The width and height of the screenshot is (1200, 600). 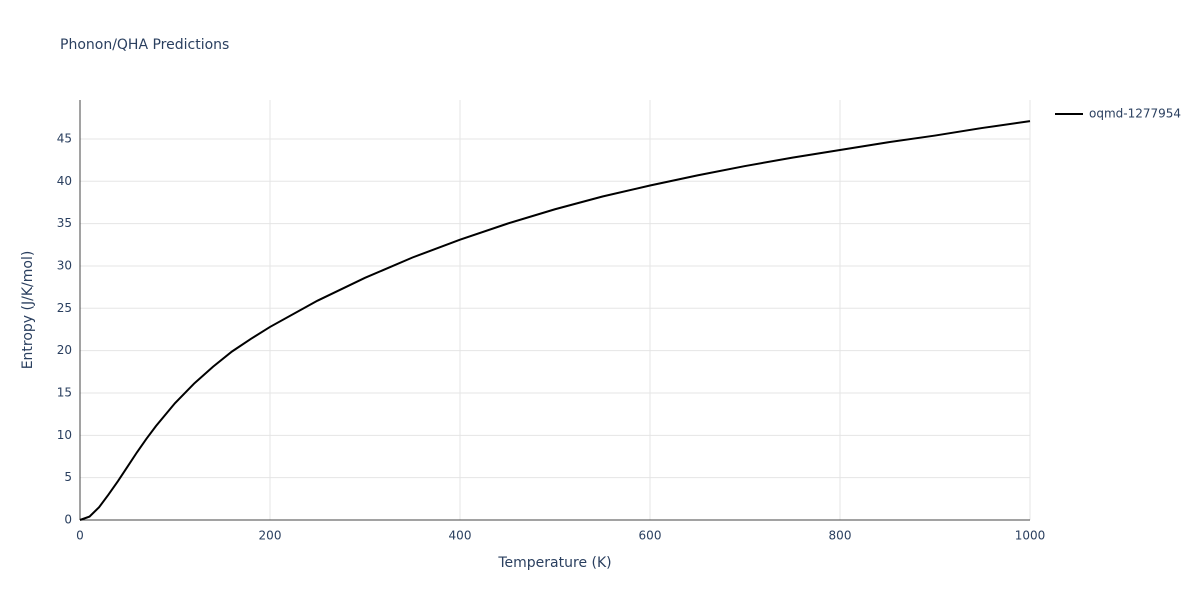 What do you see at coordinates (270, 536) in the screenshot?
I see `x-tick-label: 200` at bounding box center [270, 536].